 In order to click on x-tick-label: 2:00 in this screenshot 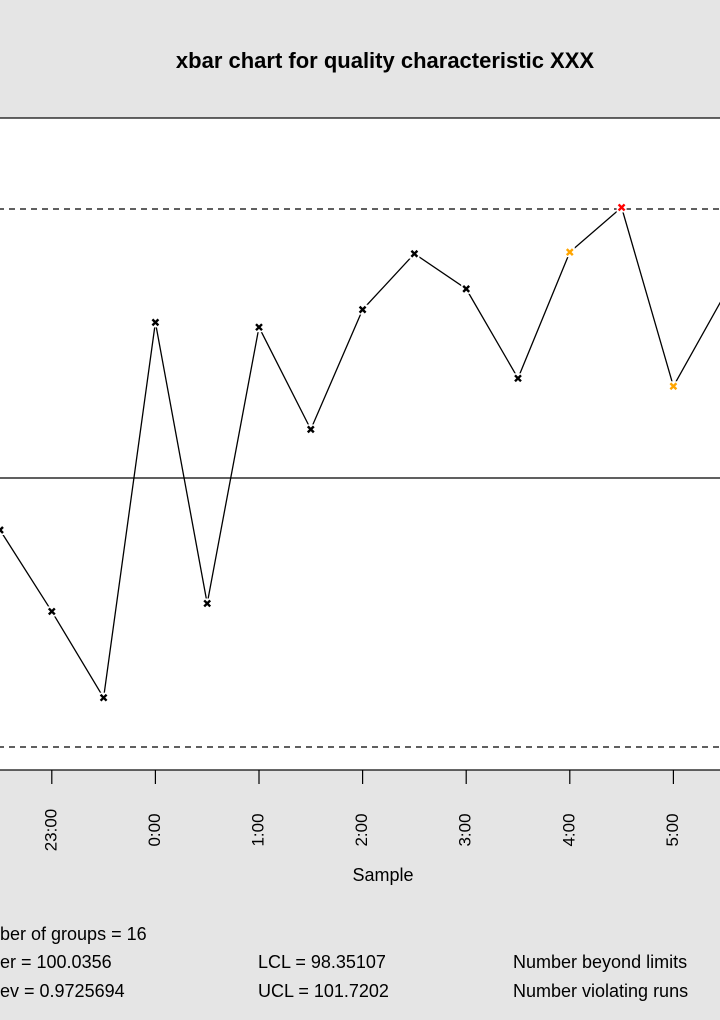, I will do `click(361, 829)`.